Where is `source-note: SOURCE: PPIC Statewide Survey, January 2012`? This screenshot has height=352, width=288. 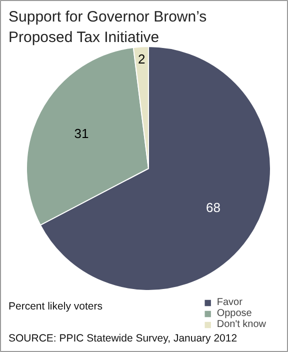
source-note: SOURCE: PPIC Statewide Survey, January 2012 is located at coordinates (123, 338).